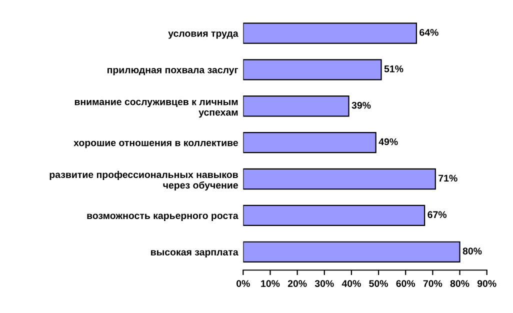 The image size is (513, 313). What do you see at coordinates (203, 35) in the screenshot?
I see `y-tick-label: условия труда` at bounding box center [203, 35].